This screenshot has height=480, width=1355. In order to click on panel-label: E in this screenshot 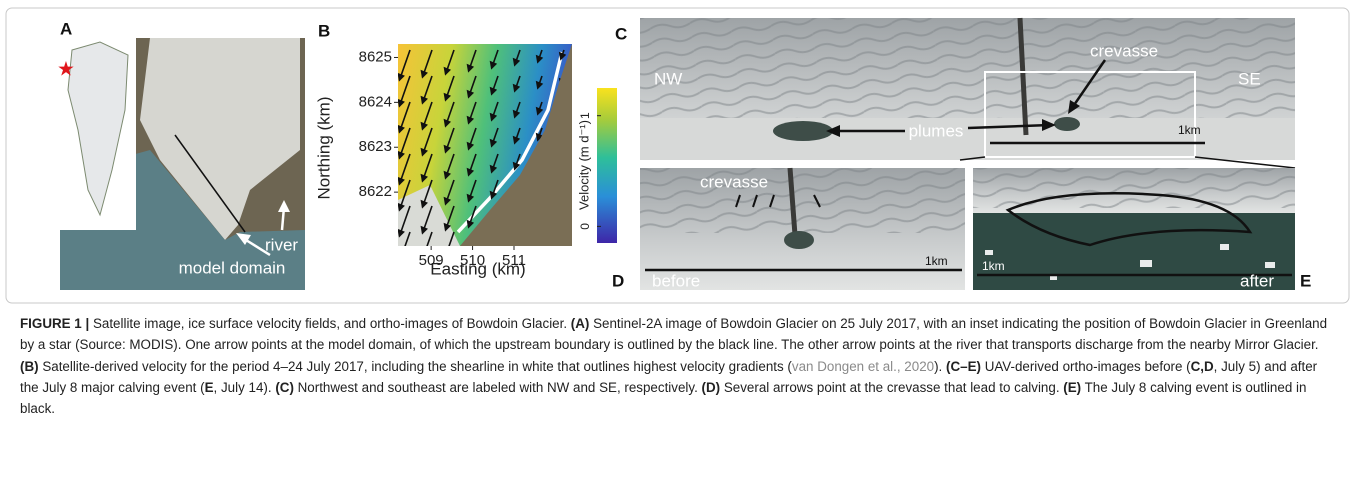, I will do `click(1305, 280)`.